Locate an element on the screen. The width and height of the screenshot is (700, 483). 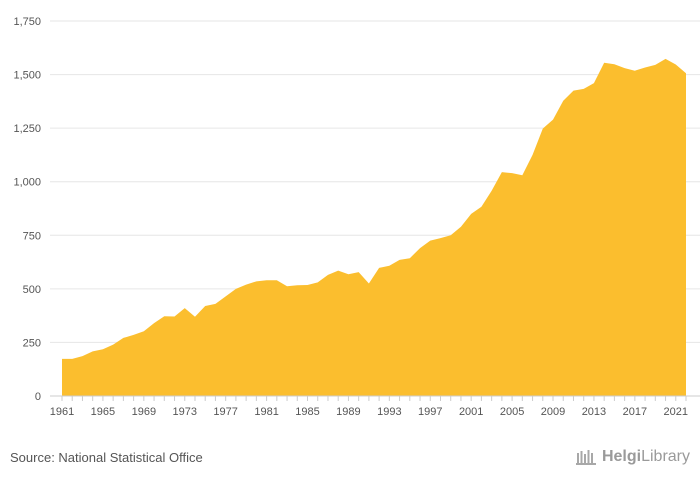
x-tick-label: 1993 is located at coordinates (389, 412).